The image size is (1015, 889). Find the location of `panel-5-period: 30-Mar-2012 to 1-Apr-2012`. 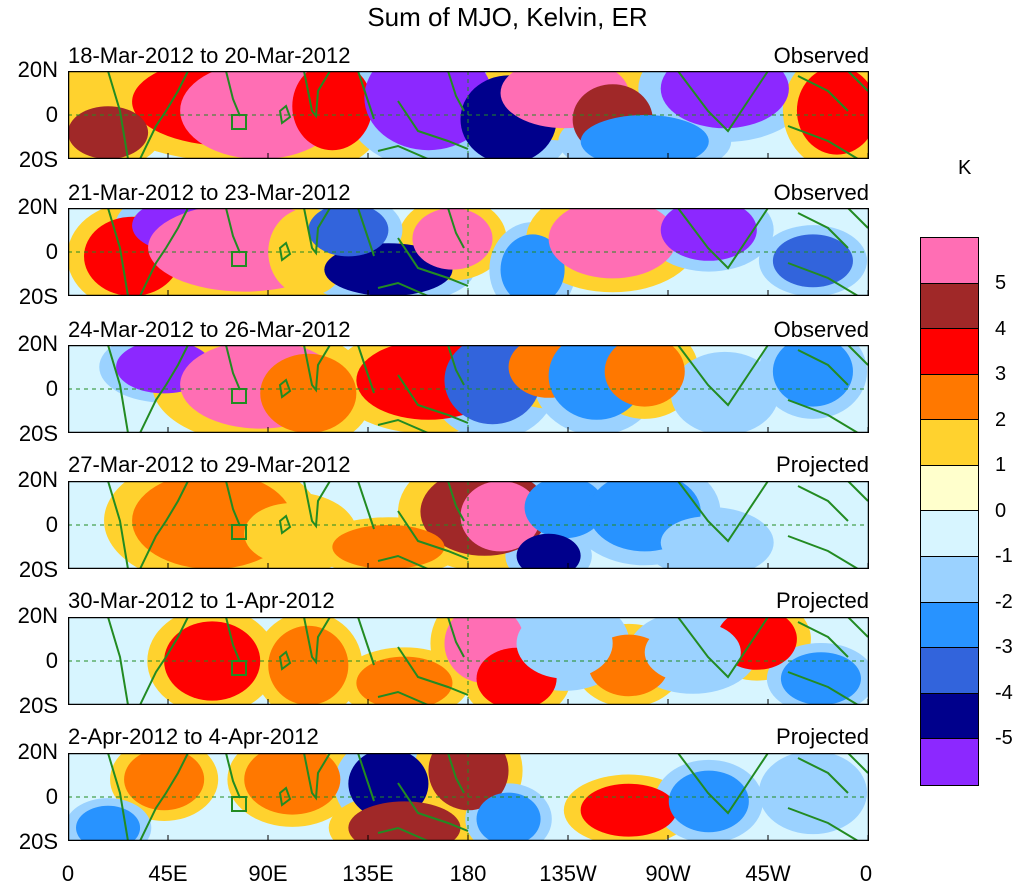

panel-5-period: 30-Mar-2012 to 1-Apr-2012 is located at coordinates (201, 600).